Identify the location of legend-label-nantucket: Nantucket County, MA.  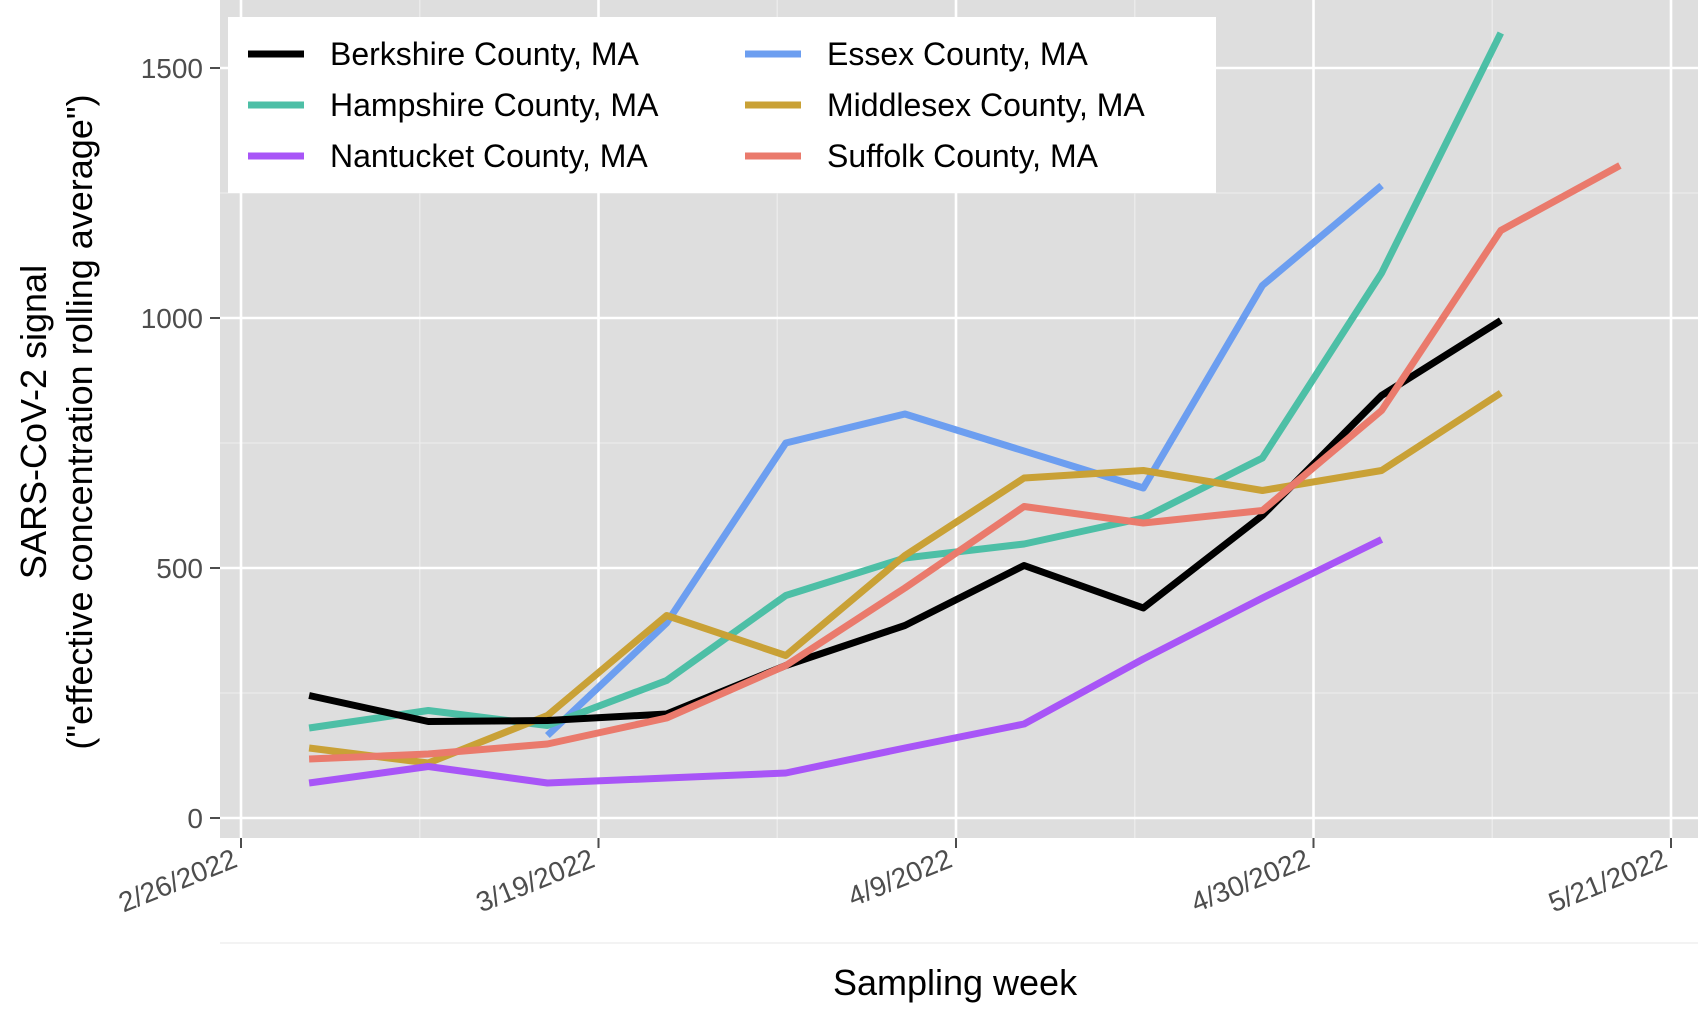
(489, 156).